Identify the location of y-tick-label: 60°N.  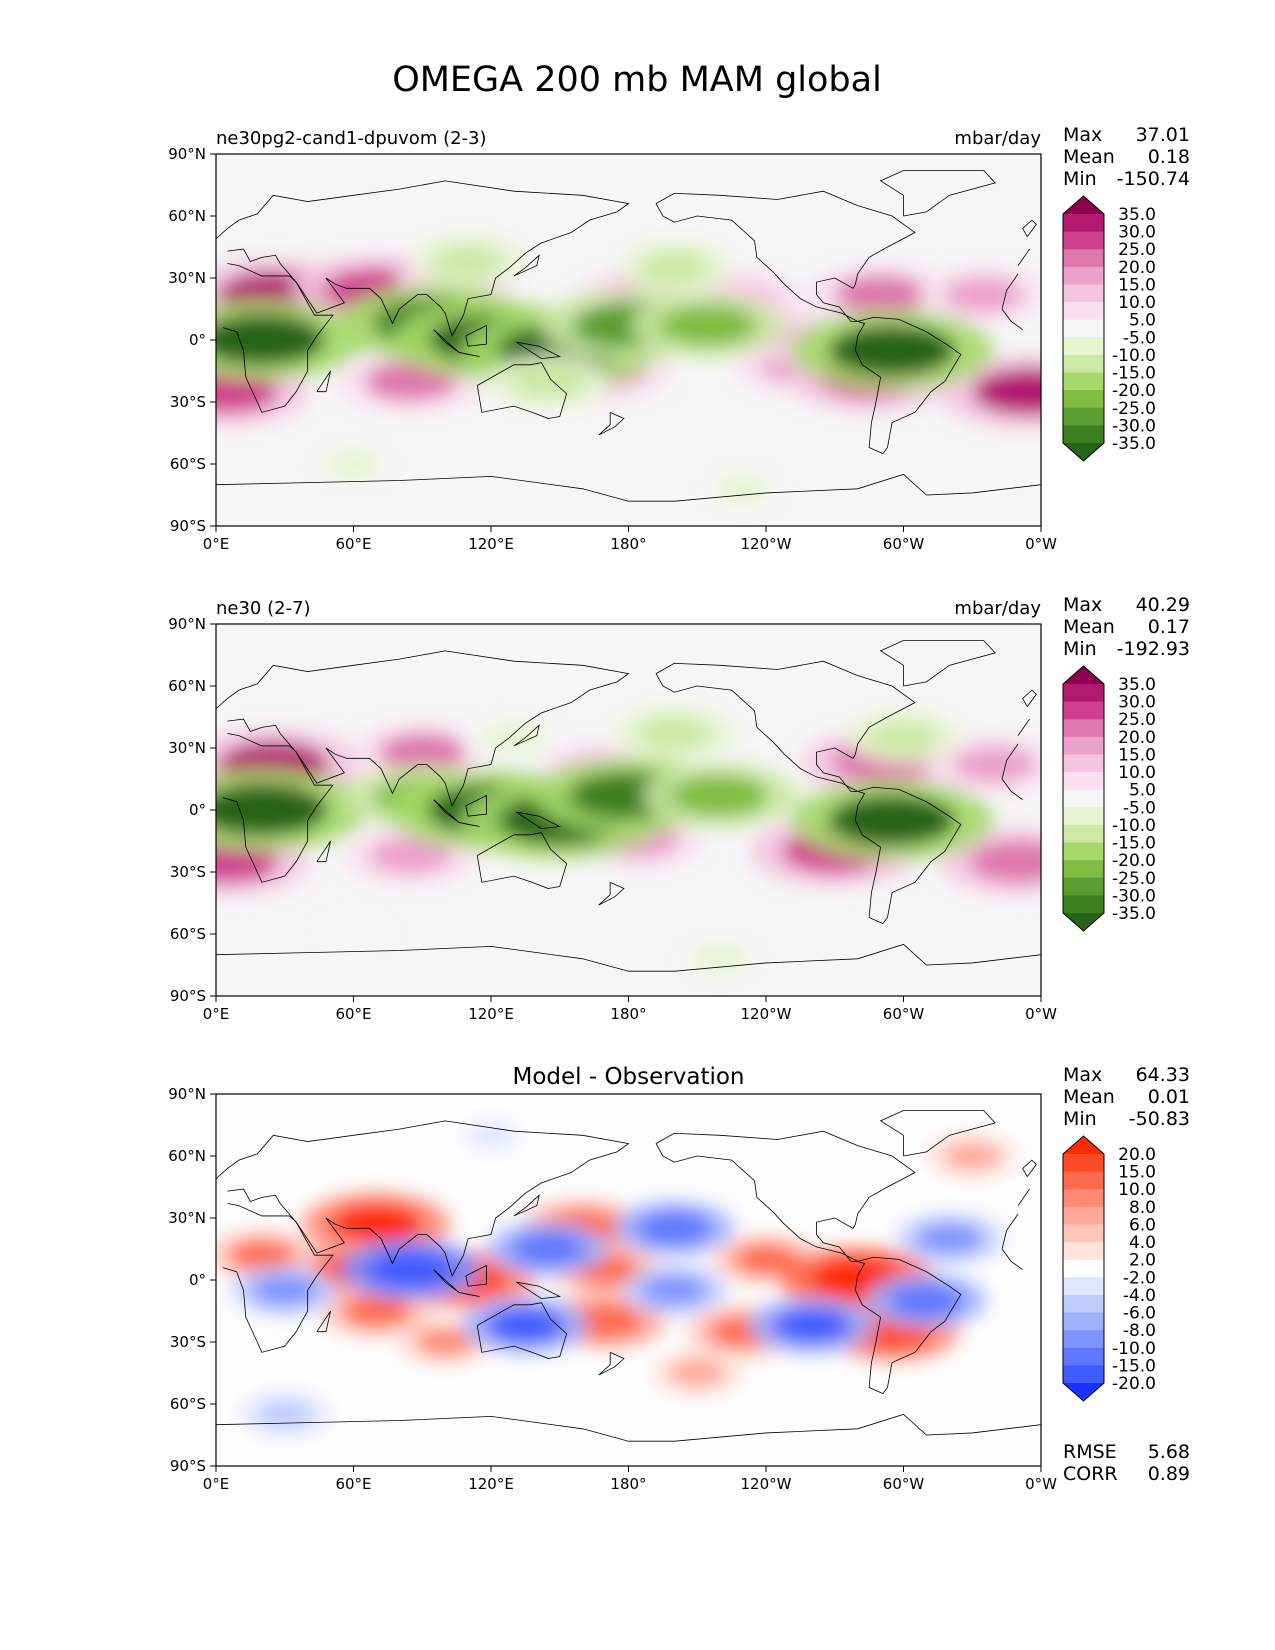
(187, 216).